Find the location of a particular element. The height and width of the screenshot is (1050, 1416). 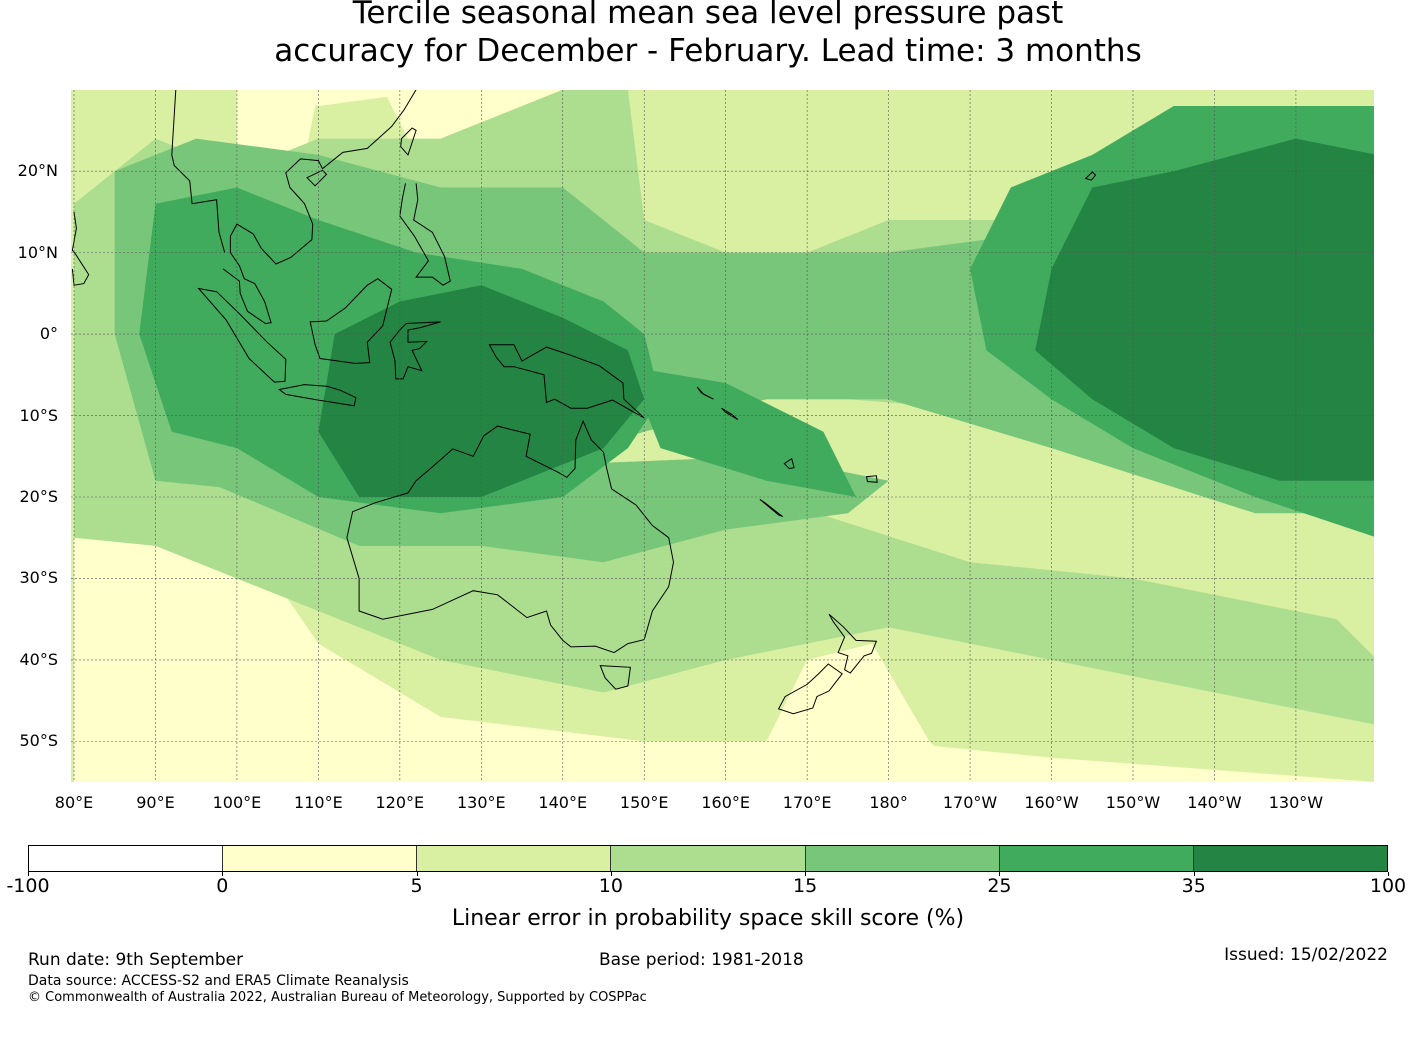

fill-north-mid is located at coordinates (778, 155).